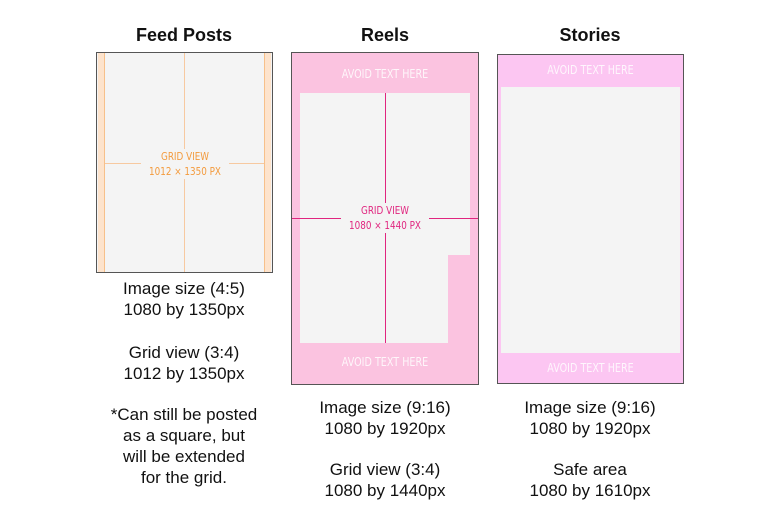  Describe the element at coordinates (267, 162) in the screenshot. I see `right-margin-stripe` at that location.